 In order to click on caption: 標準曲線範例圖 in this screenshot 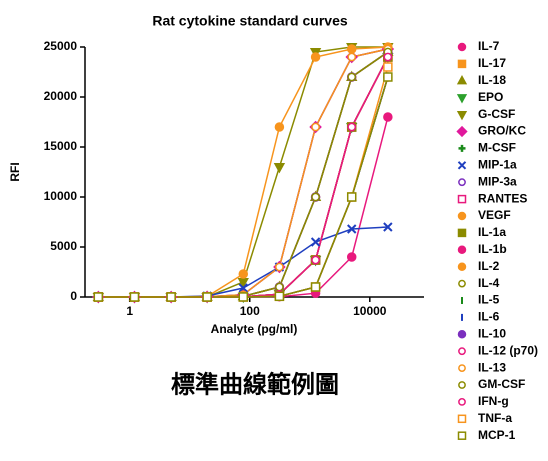, I will do `click(255, 384)`.